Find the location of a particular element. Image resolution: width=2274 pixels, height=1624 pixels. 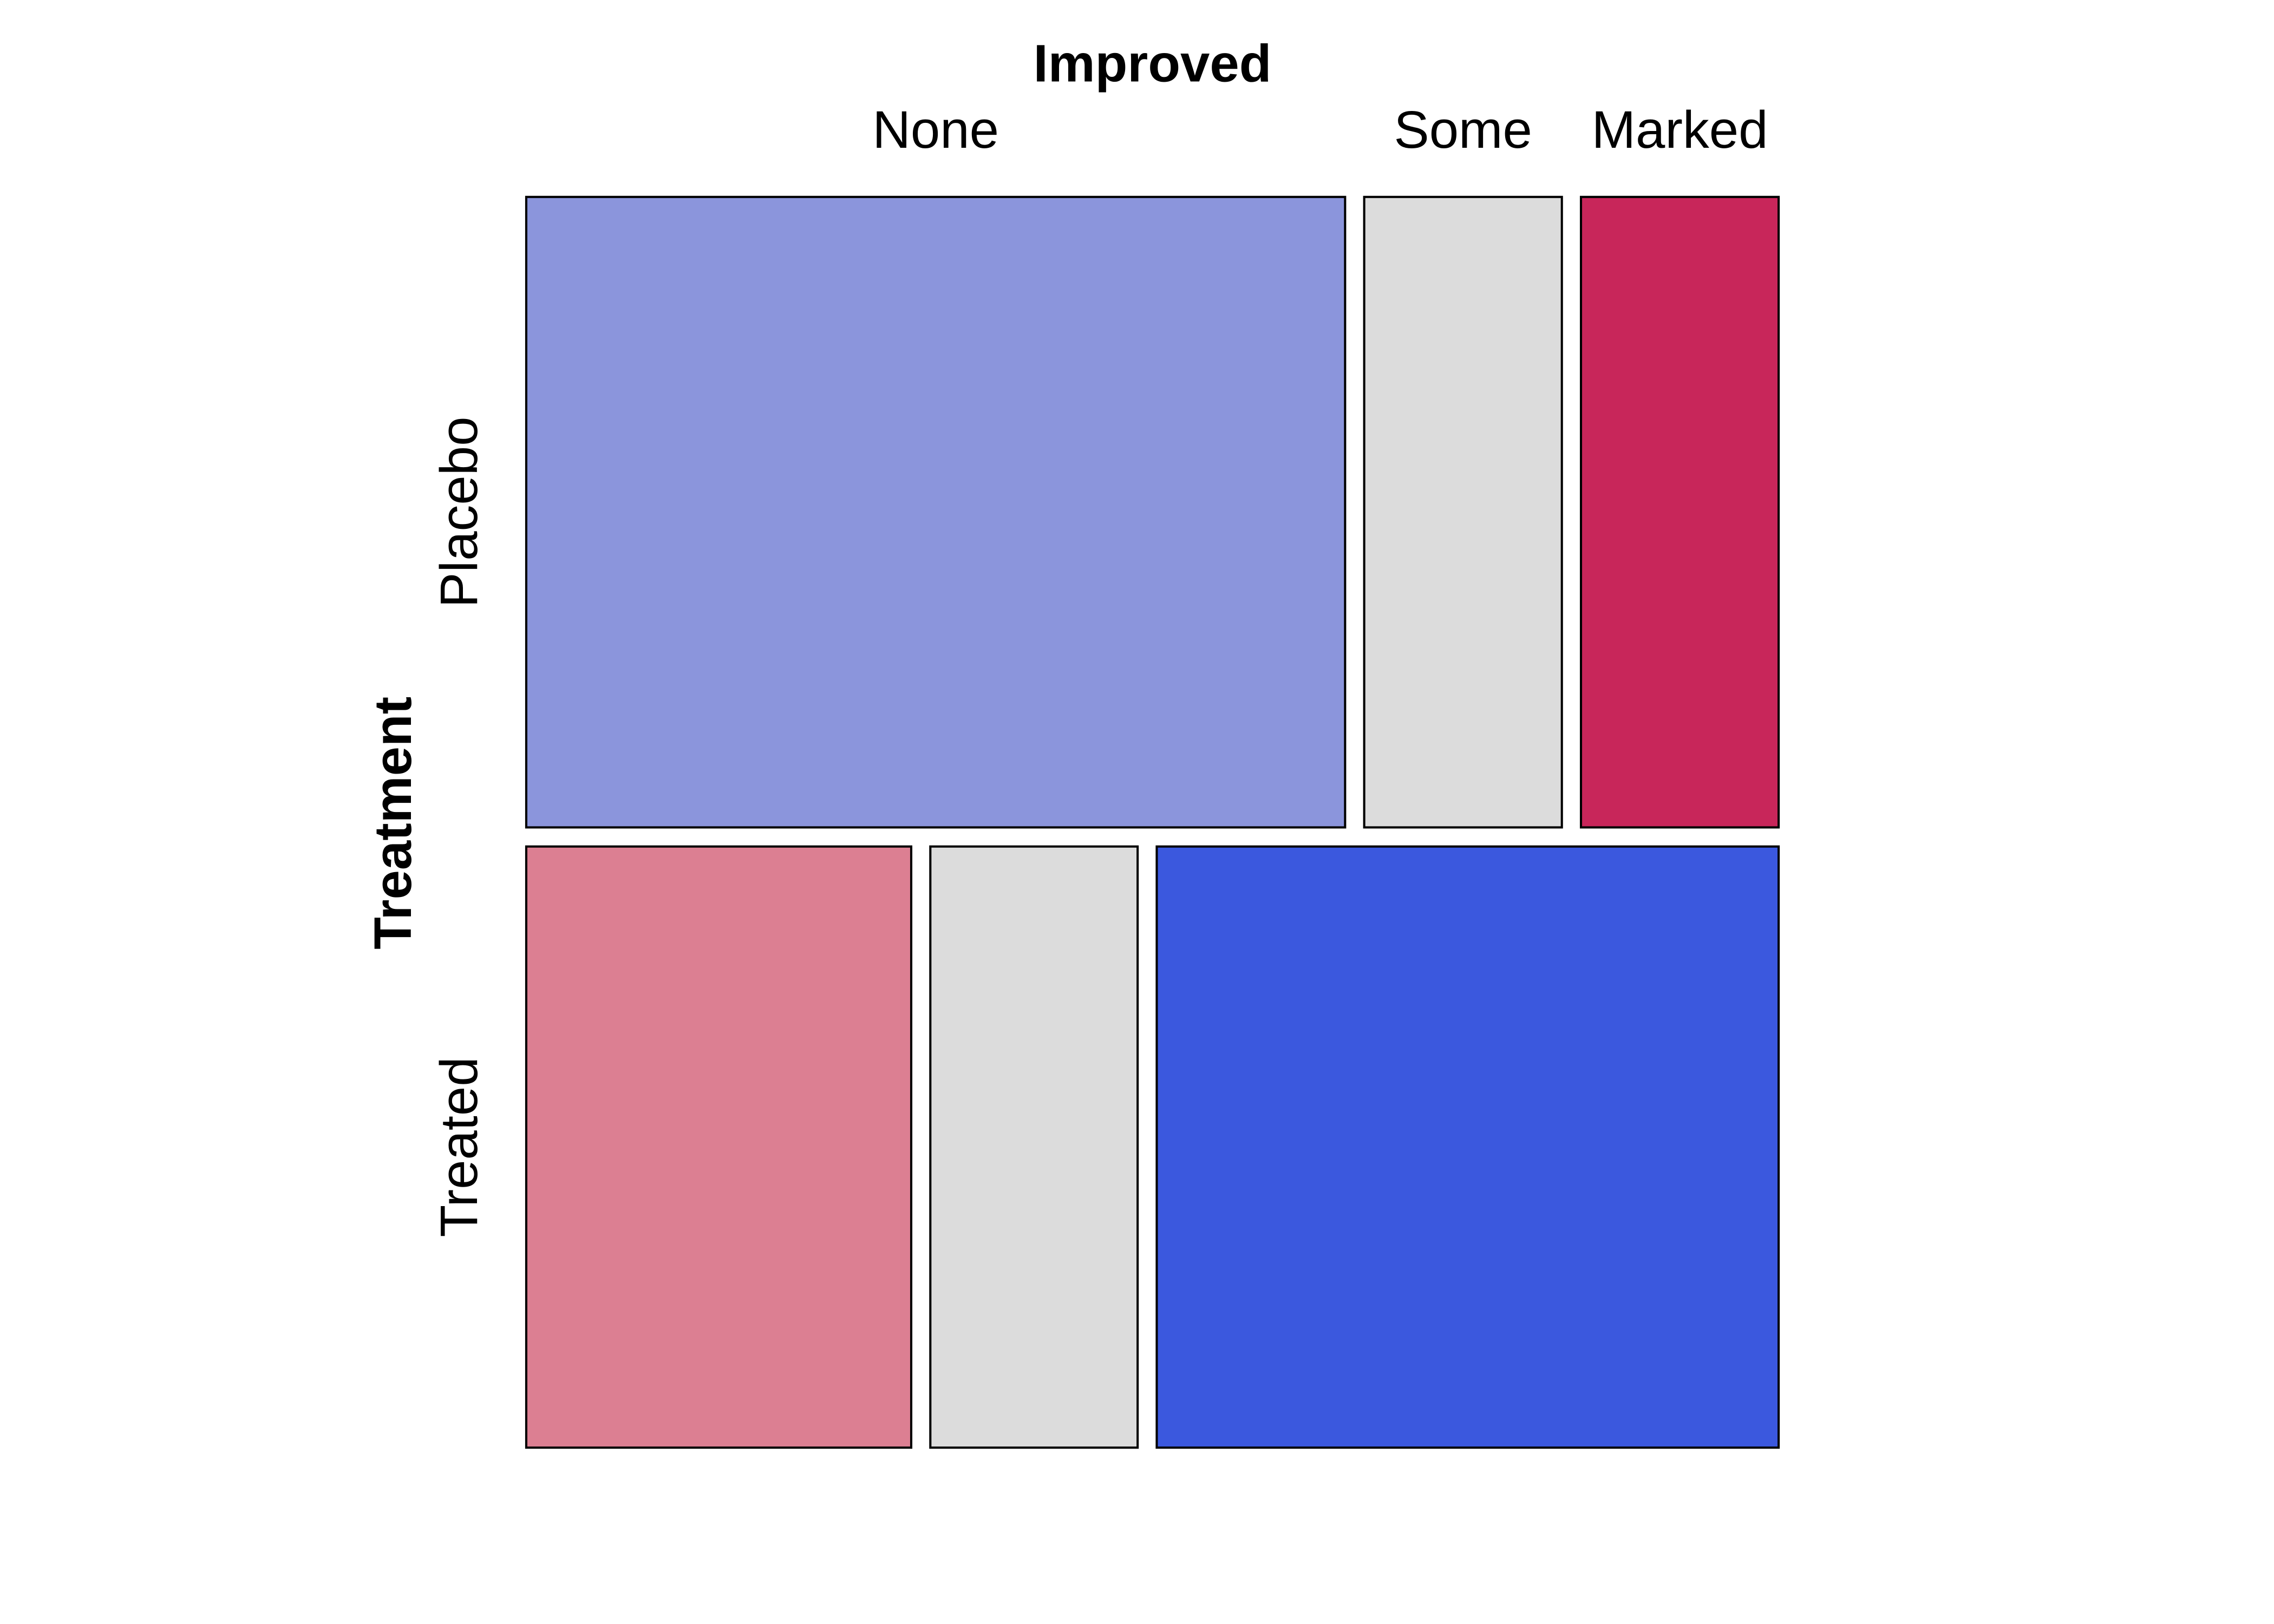

column-label: Marked is located at coordinates (1680, 129).